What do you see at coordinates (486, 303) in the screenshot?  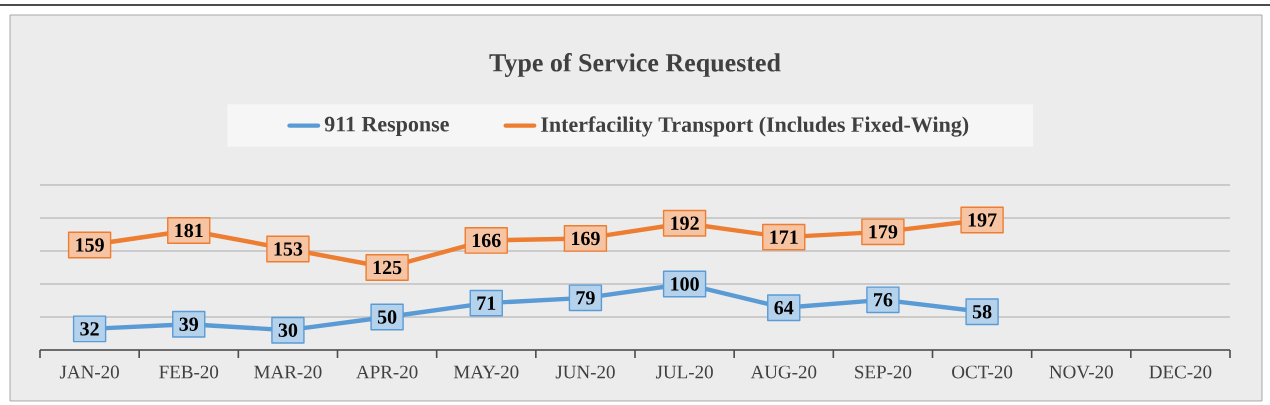 I see `data-label: 71` at bounding box center [486, 303].